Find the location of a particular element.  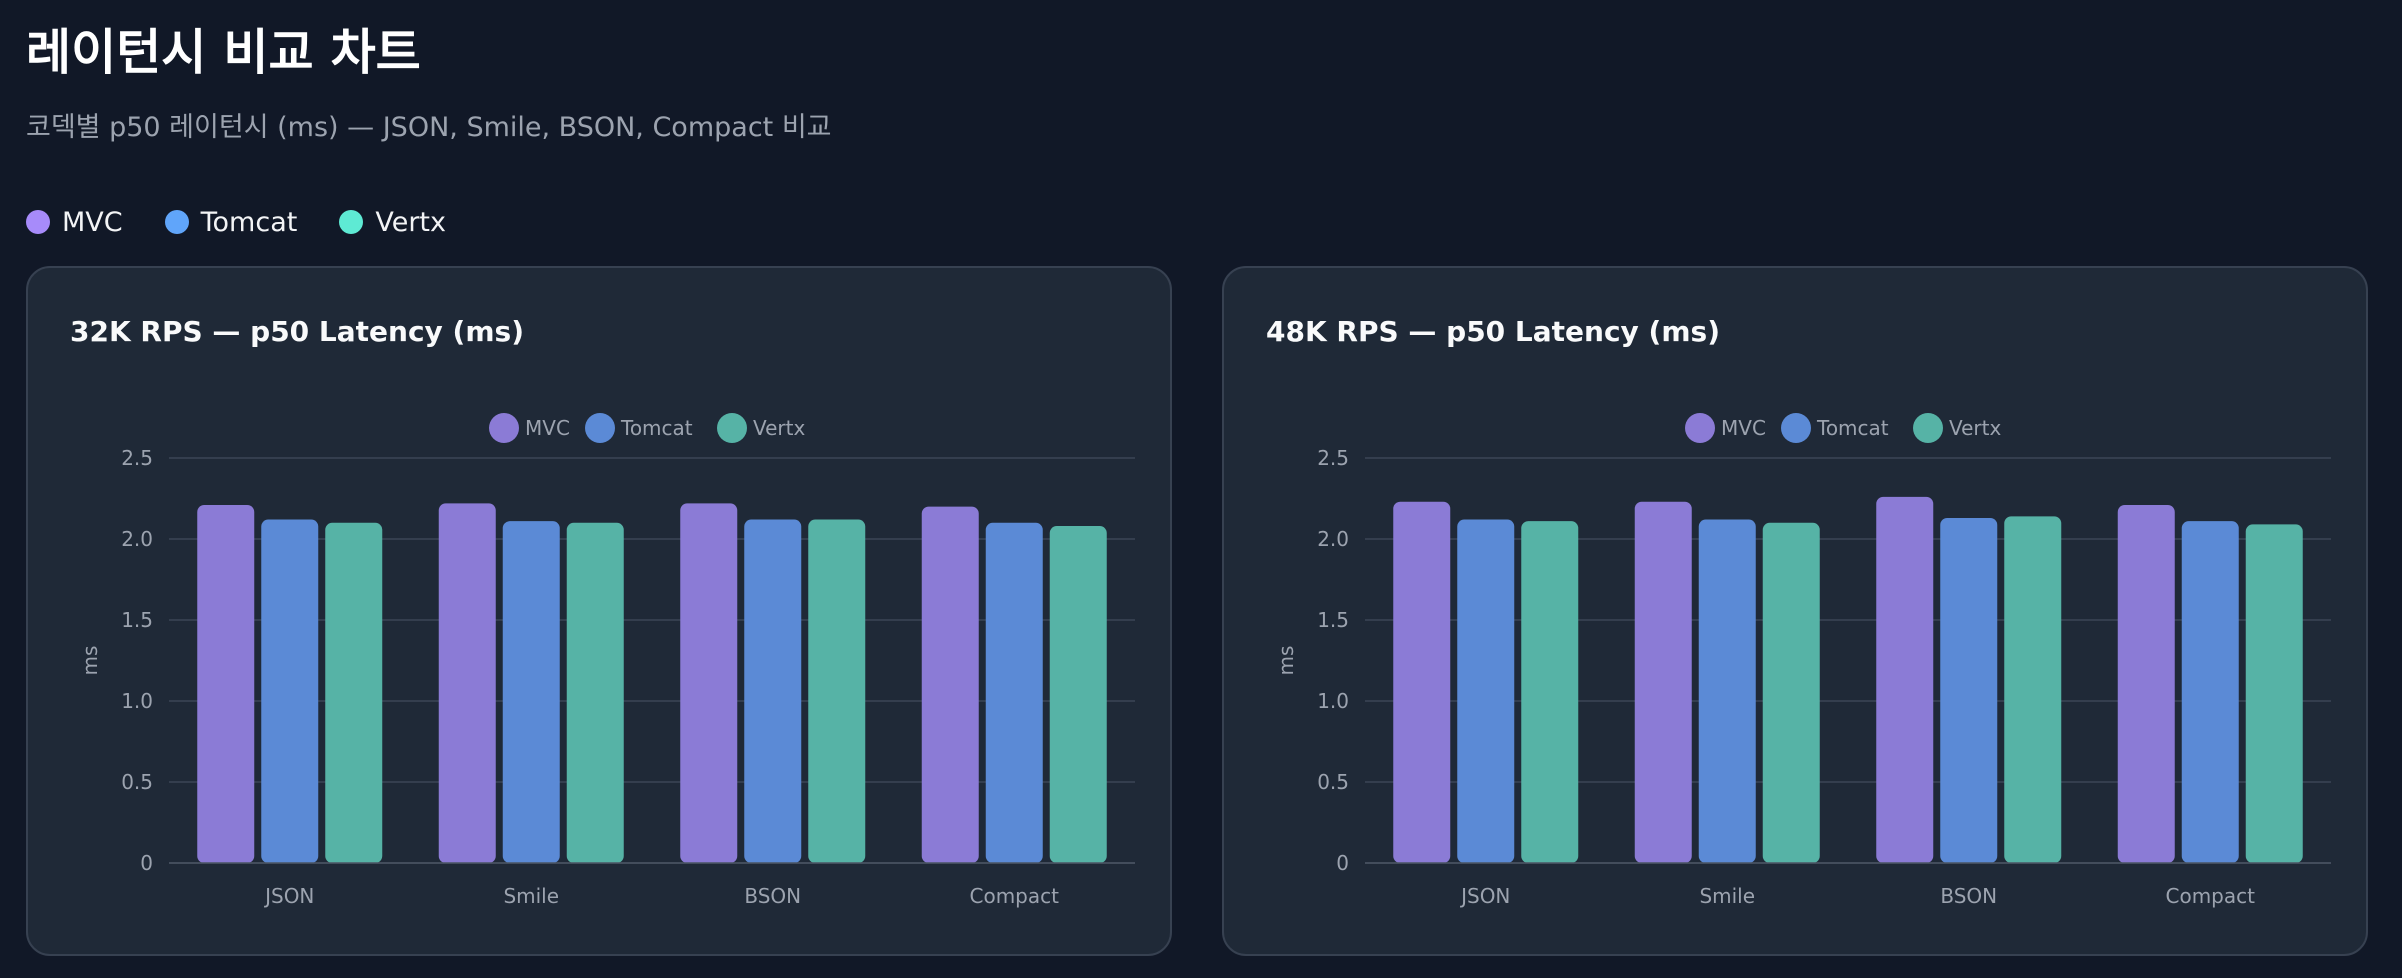

legend-dot-tomcat is located at coordinates (176, 222).